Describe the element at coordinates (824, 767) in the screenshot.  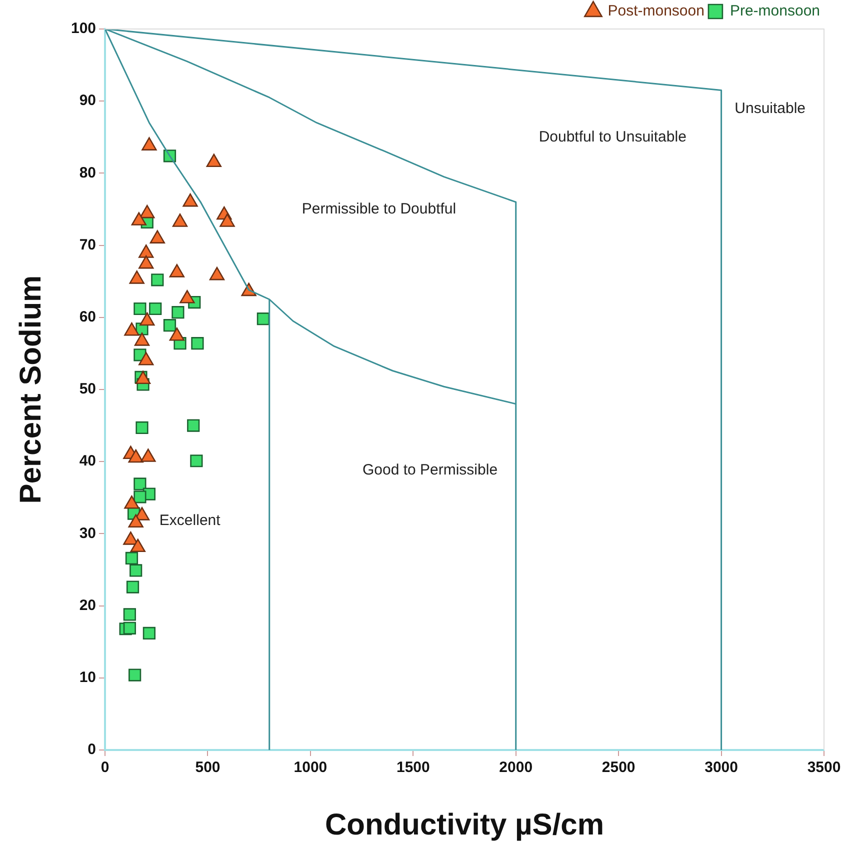
I see `x-tick-label: 3500` at that location.